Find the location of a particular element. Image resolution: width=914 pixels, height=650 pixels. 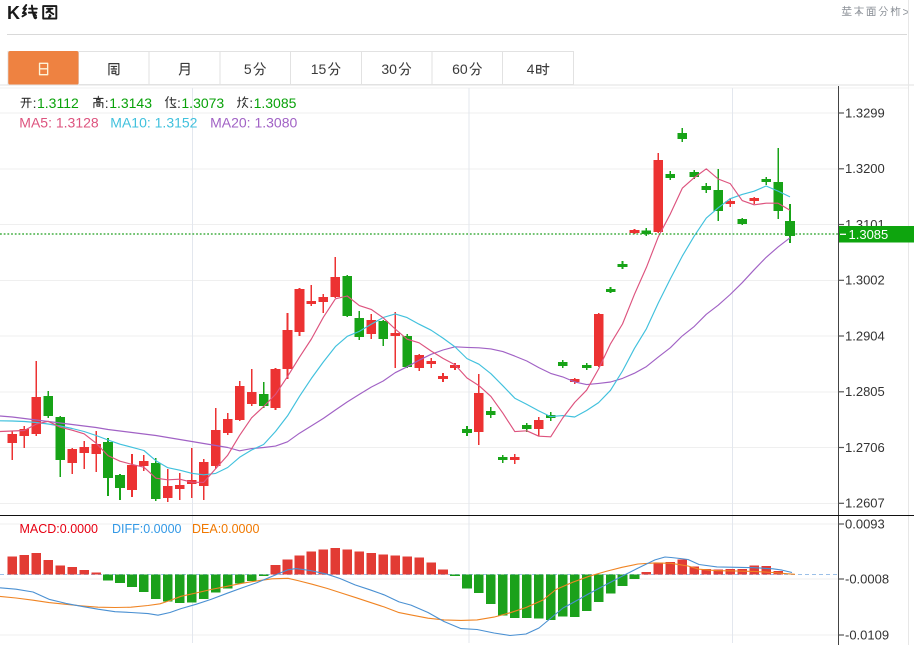

svg-text: -0.0008 is located at coordinates (867, 578).